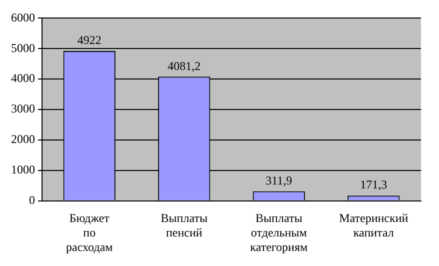  Describe the element at coordinates (23, 109) in the screenshot. I see `y-tick-label: 3000` at that location.